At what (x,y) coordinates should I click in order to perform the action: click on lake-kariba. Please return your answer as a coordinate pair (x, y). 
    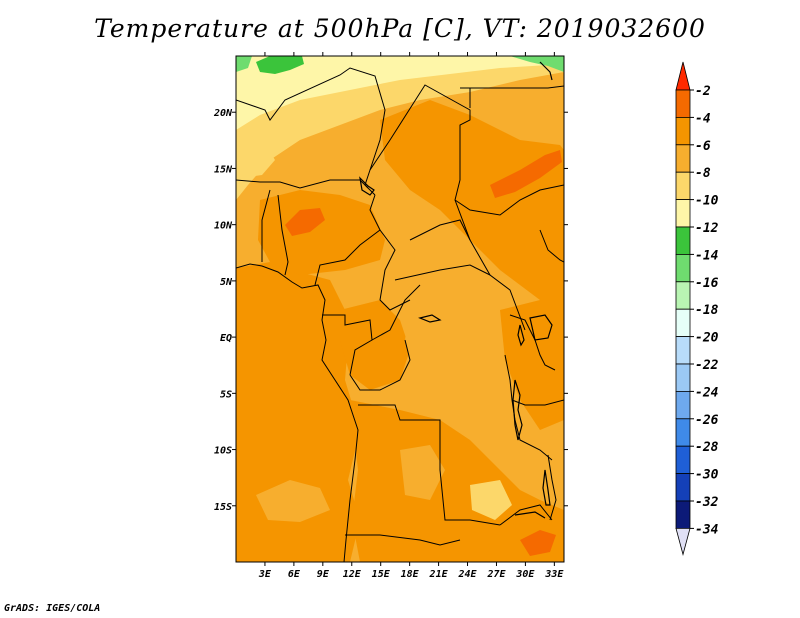
    Looking at the image, I should click on (530, 515).